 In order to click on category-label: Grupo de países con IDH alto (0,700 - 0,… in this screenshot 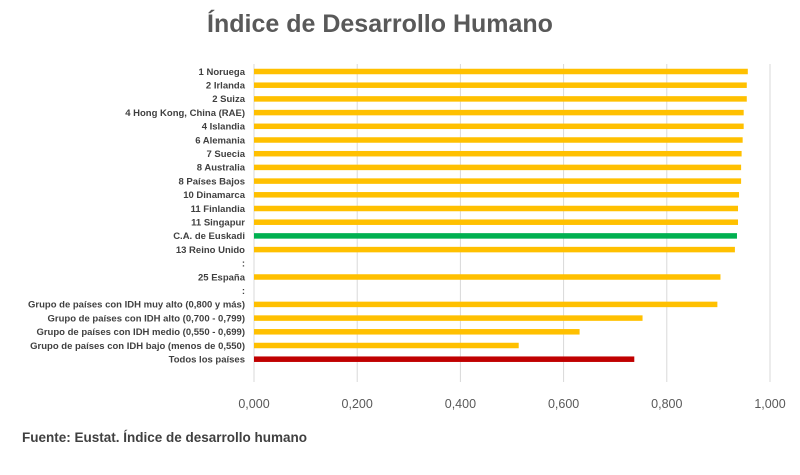, I will do `click(146, 318)`.